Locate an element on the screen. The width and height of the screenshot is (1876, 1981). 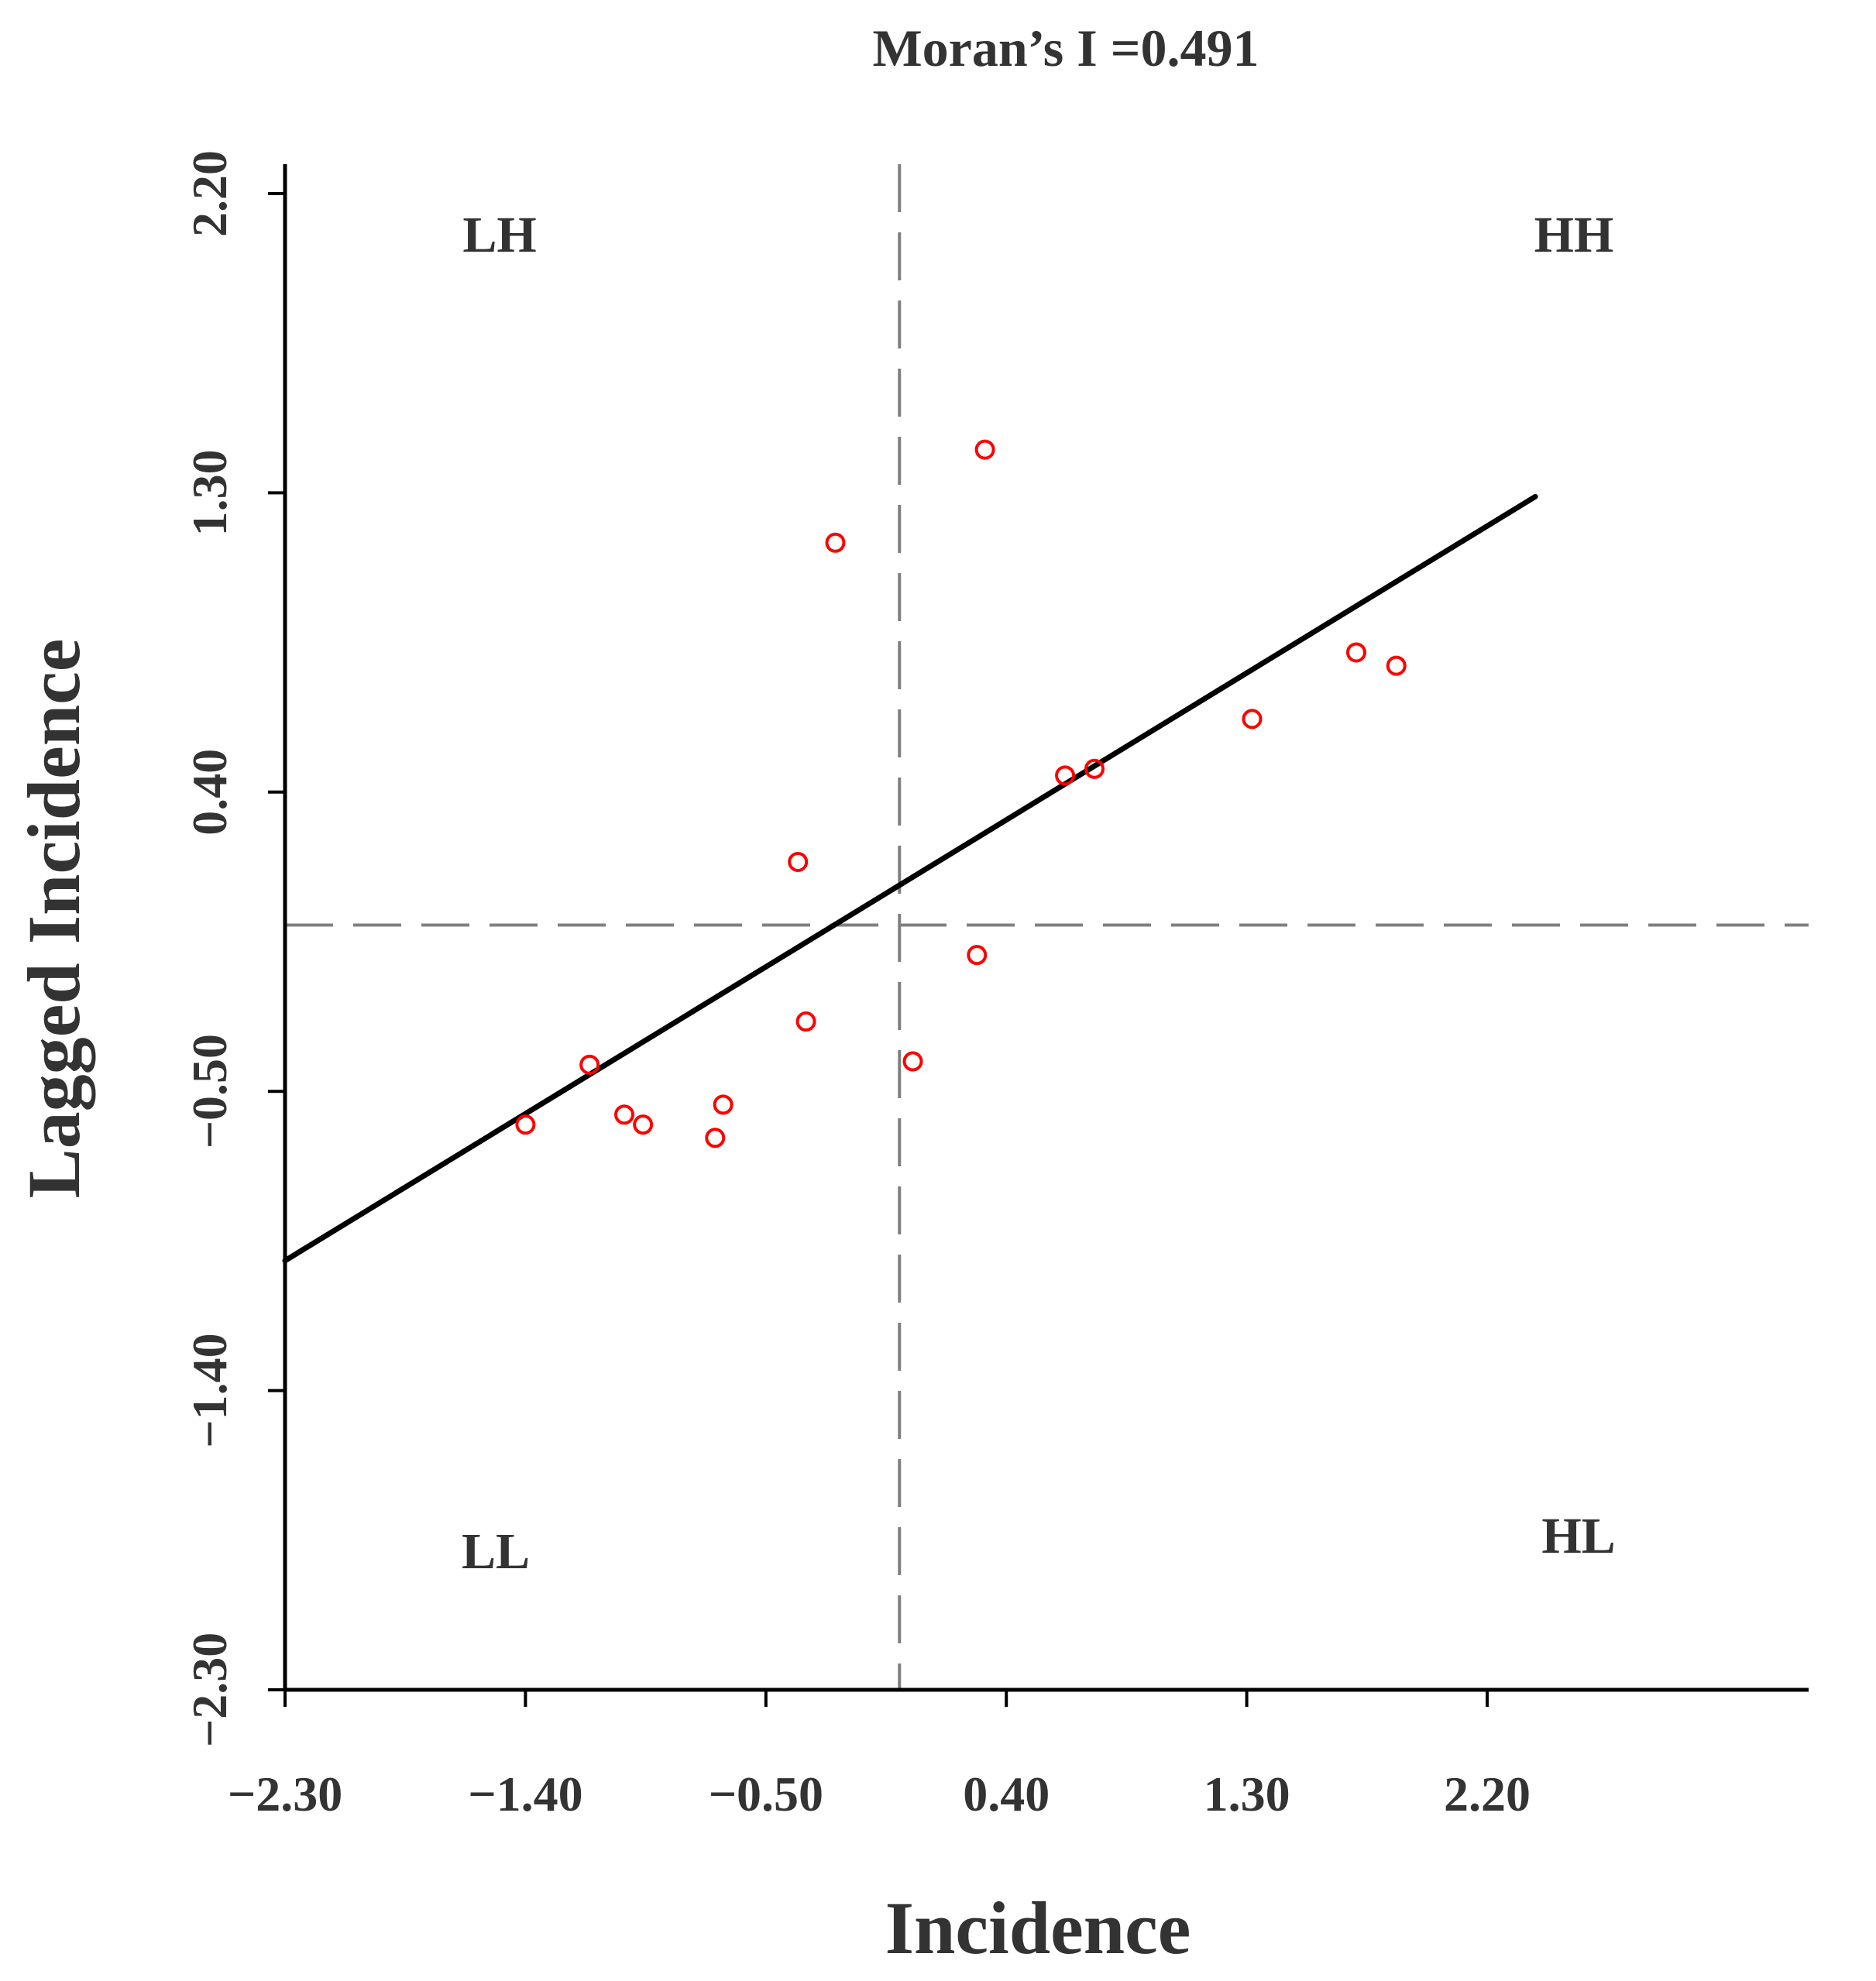
quadrant-label-hl: HL is located at coordinates (1578, 1536).